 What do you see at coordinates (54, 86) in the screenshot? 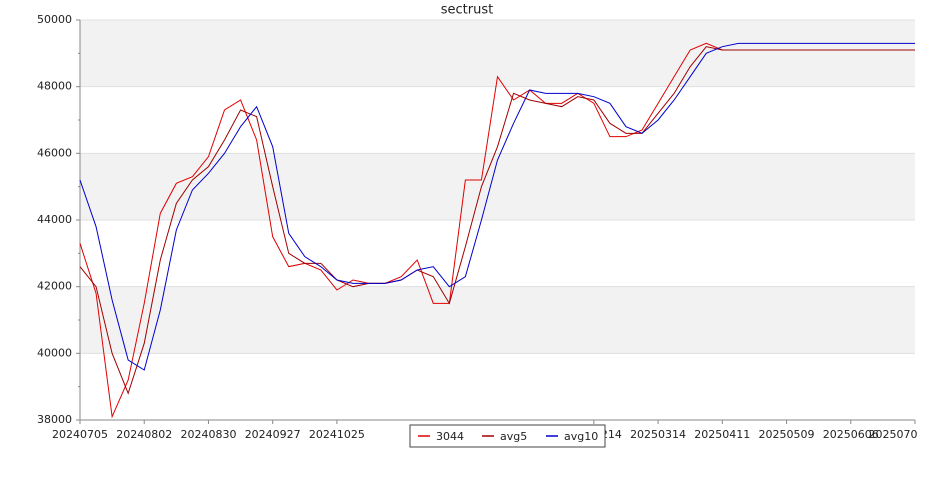
I see `y-tick-label: 48000` at bounding box center [54, 86].